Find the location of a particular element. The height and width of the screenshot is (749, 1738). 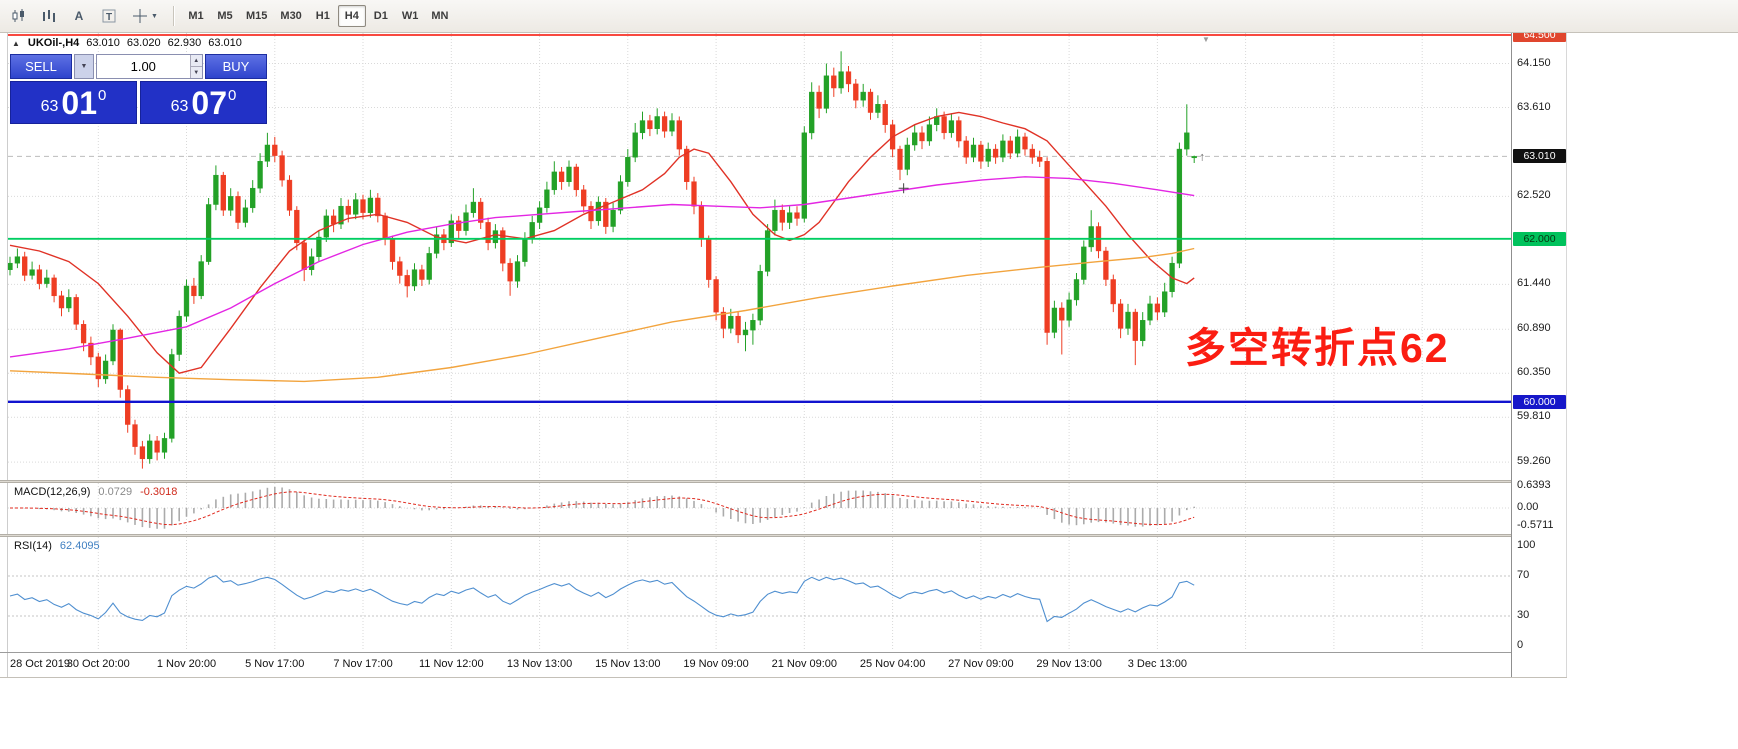

sell-price-display: 63 01 0 is located at coordinates (73, 102).